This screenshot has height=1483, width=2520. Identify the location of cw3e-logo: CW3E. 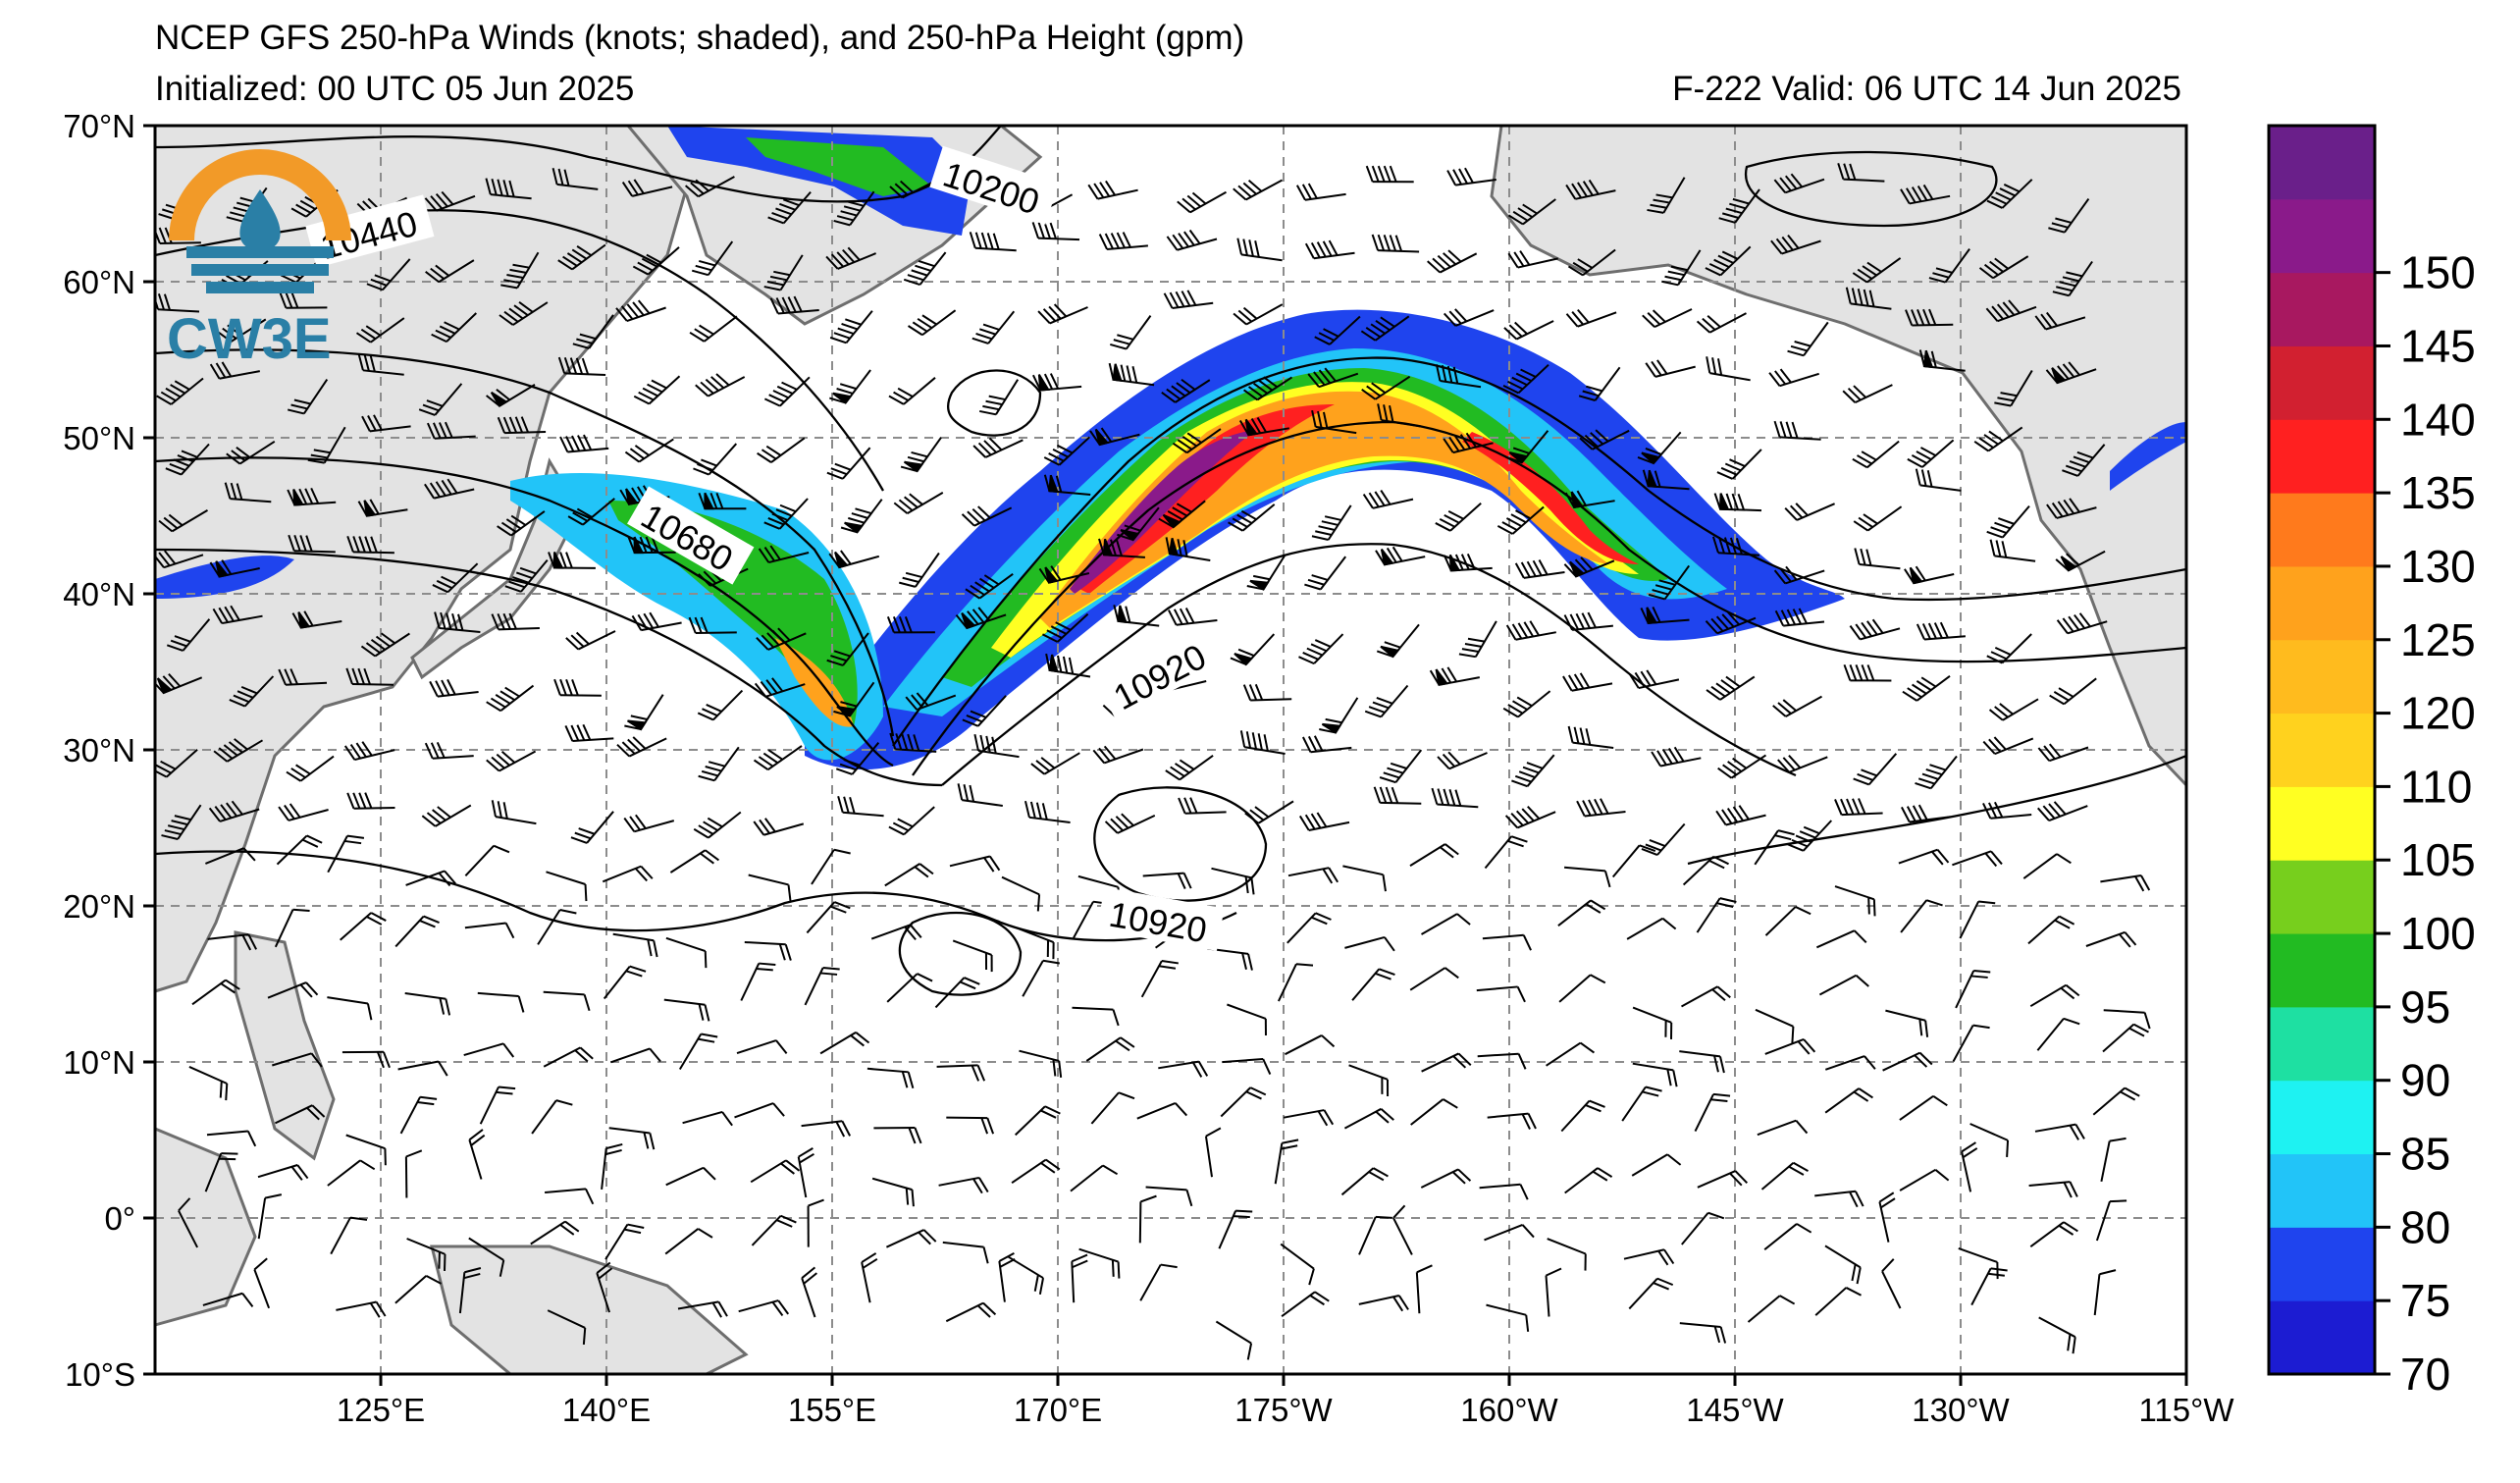
(259, 260).